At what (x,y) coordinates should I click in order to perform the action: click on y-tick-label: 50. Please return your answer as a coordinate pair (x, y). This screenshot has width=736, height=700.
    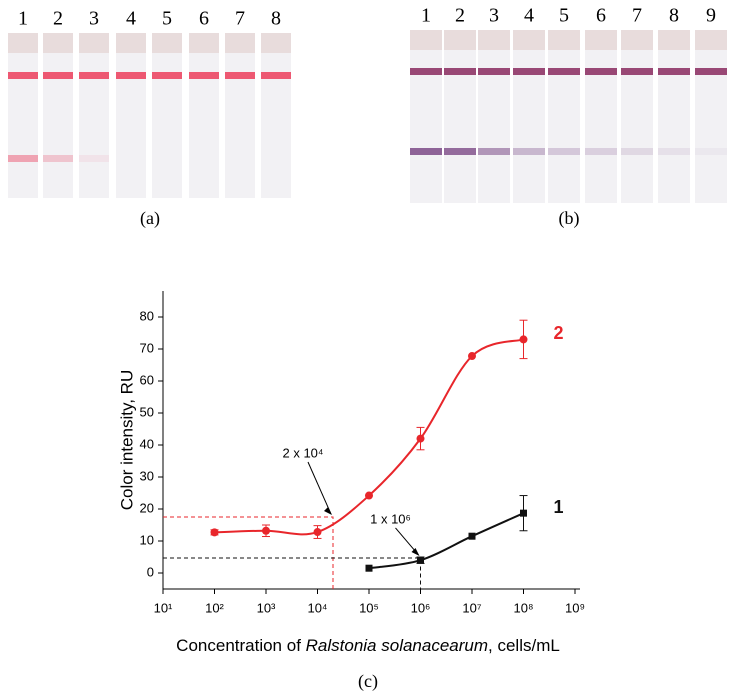
    Looking at the image, I should click on (147, 411).